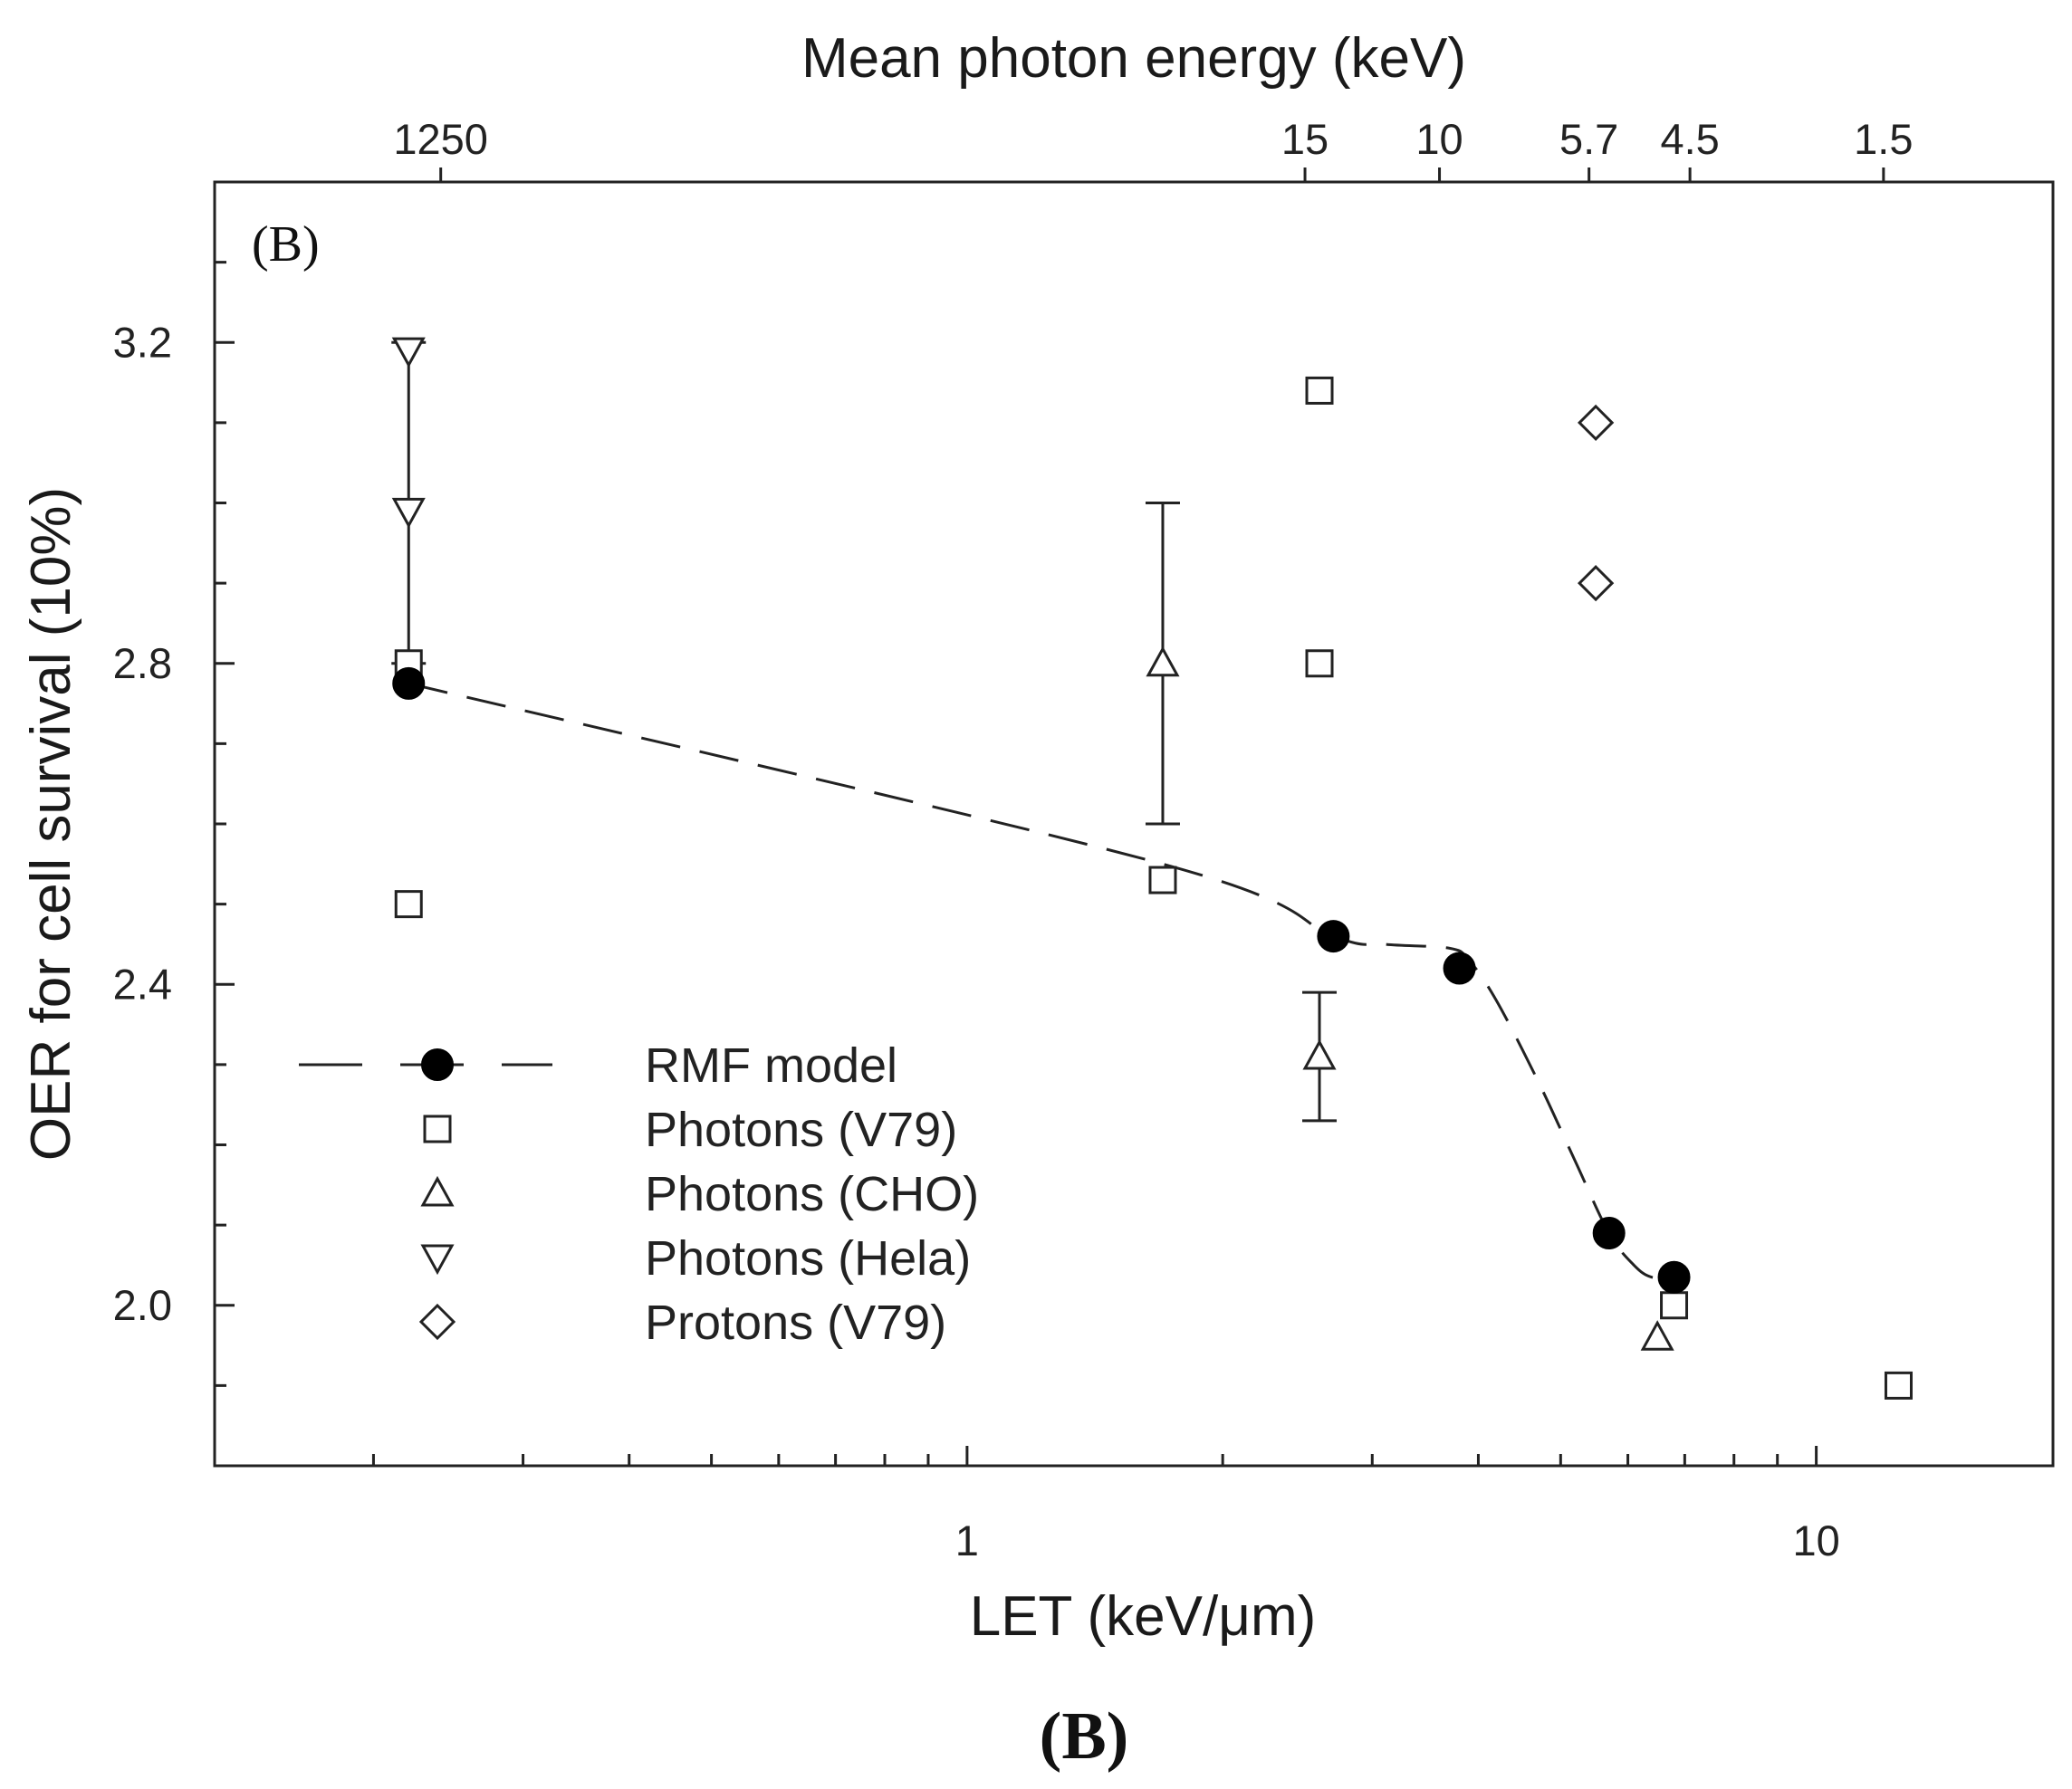  I want to click on y-tick-label: 3.2, so click(142, 342).